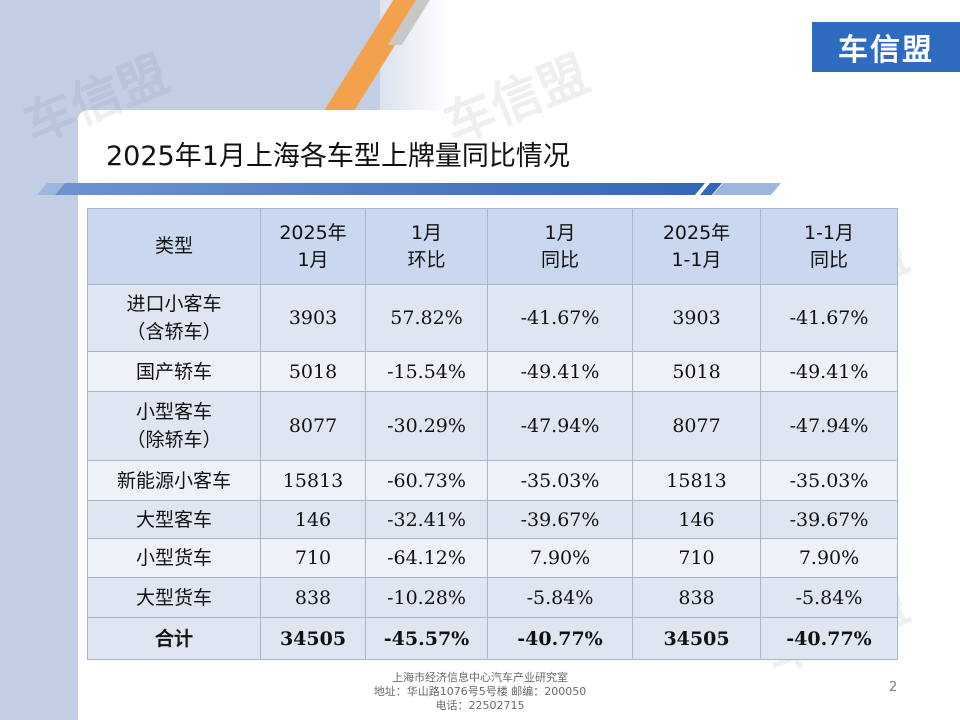 This screenshot has width=960, height=720. What do you see at coordinates (174, 597) in the screenshot?
I see `row-name: 大型货车` at bounding box center [174, 597].